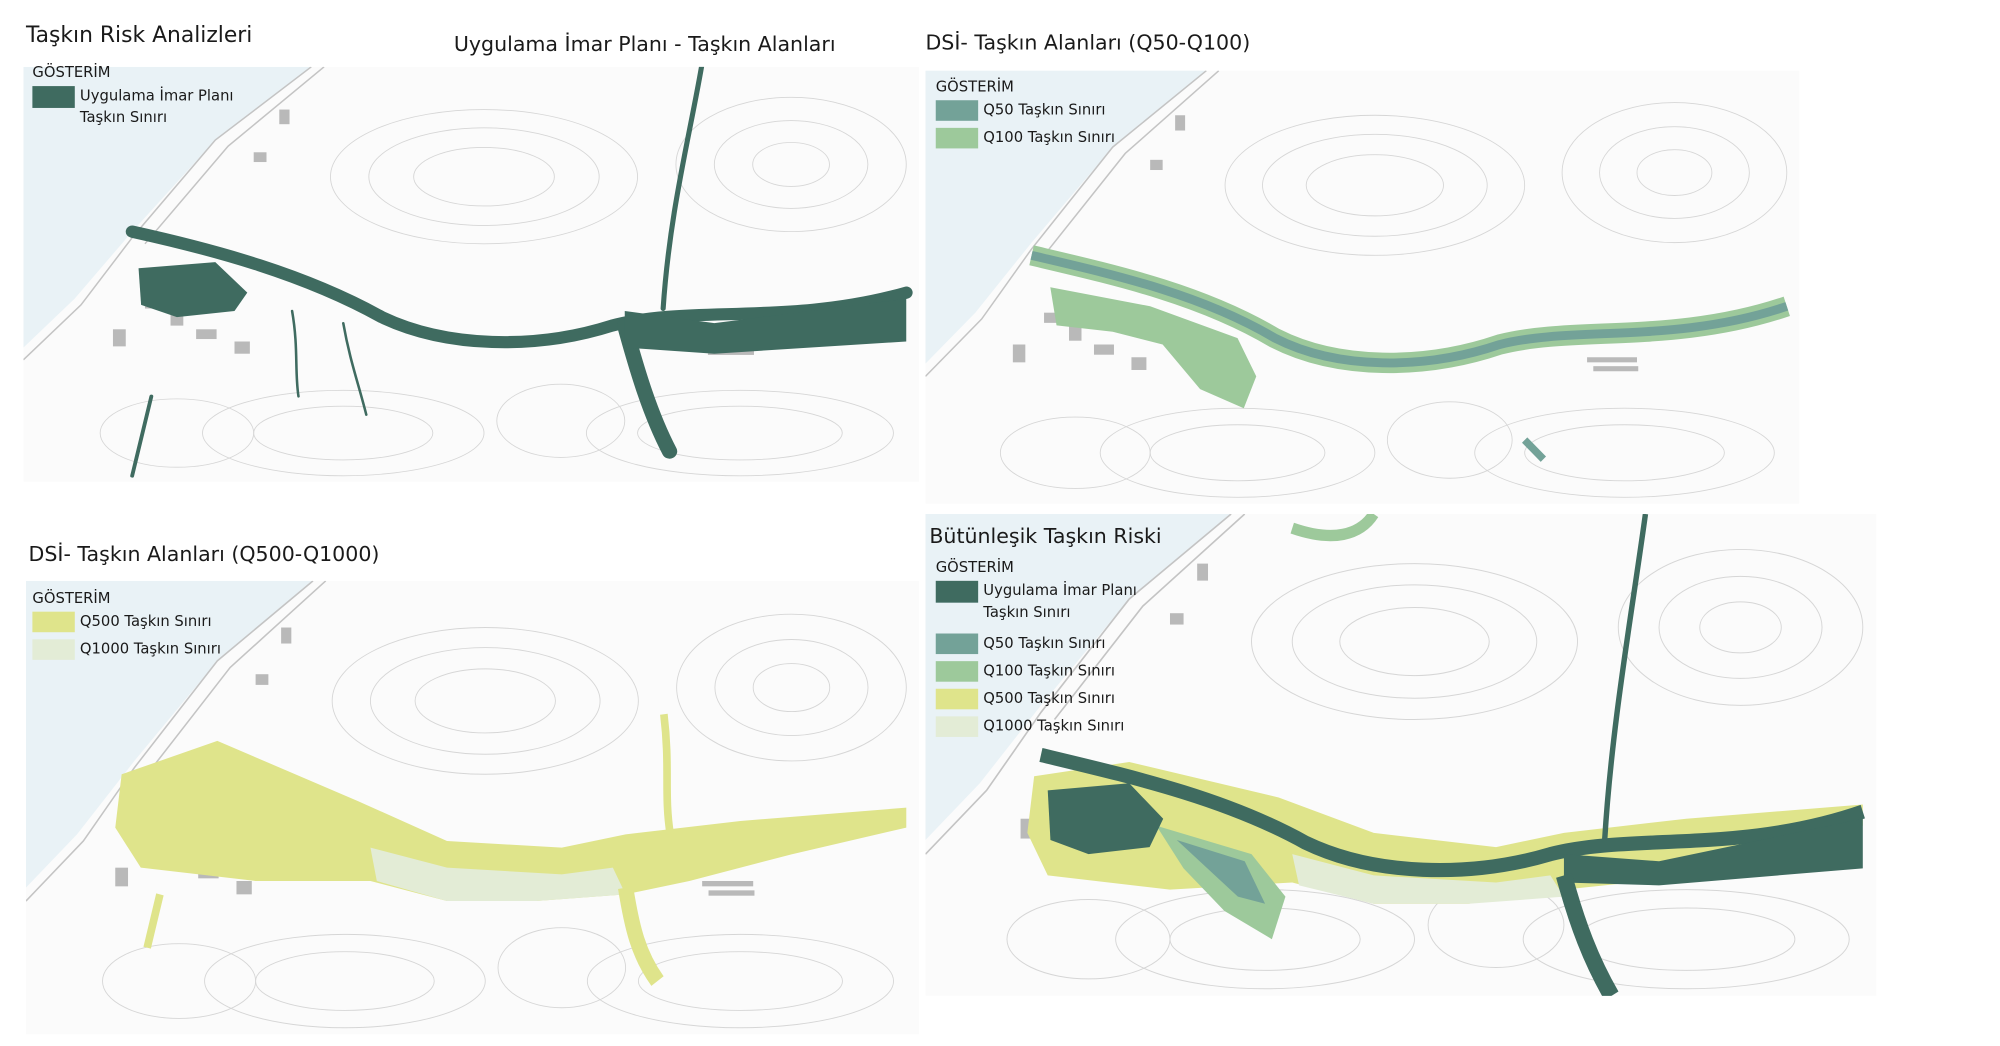 Image resolution: width=2000 pixels, height=1046 pixels. I want to click on panel-title: DSİ- Taşkın Alanları (Q50-Q100), so click(1087, 42).